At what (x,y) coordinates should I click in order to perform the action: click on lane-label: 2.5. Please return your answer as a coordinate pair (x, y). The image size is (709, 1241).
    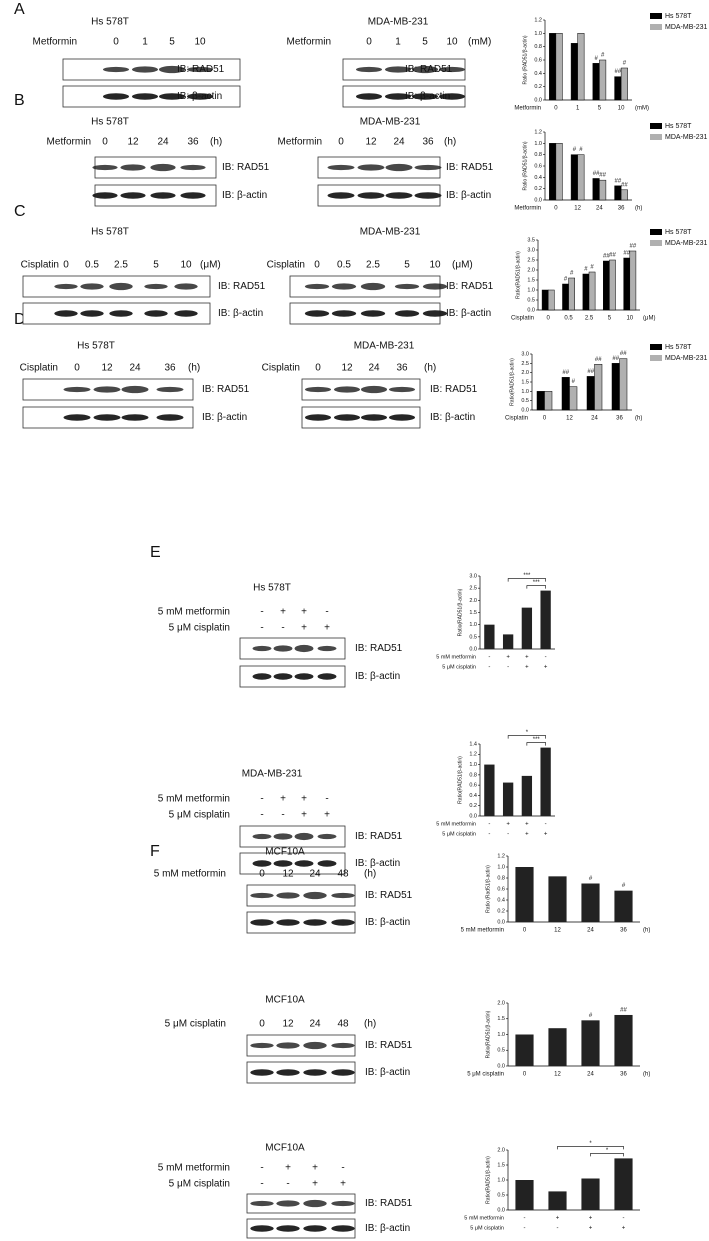
    Looking at the image, I should click on (121, 265).